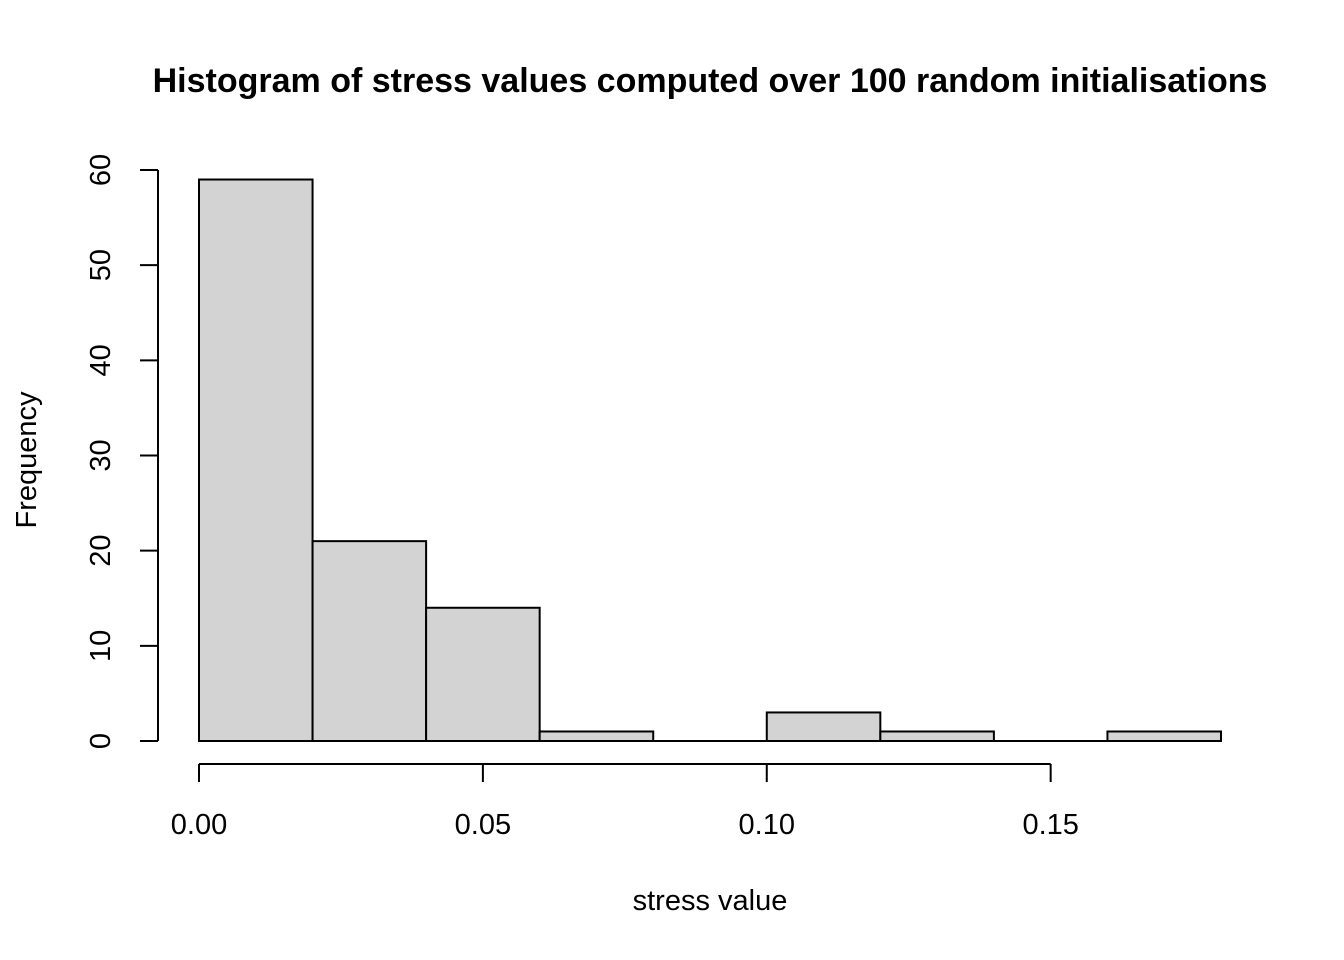  What do you see at coordinates (101, 551) in the screenshot?
I see `y-tick-label-2: 20` at bounding box center [101, 551].